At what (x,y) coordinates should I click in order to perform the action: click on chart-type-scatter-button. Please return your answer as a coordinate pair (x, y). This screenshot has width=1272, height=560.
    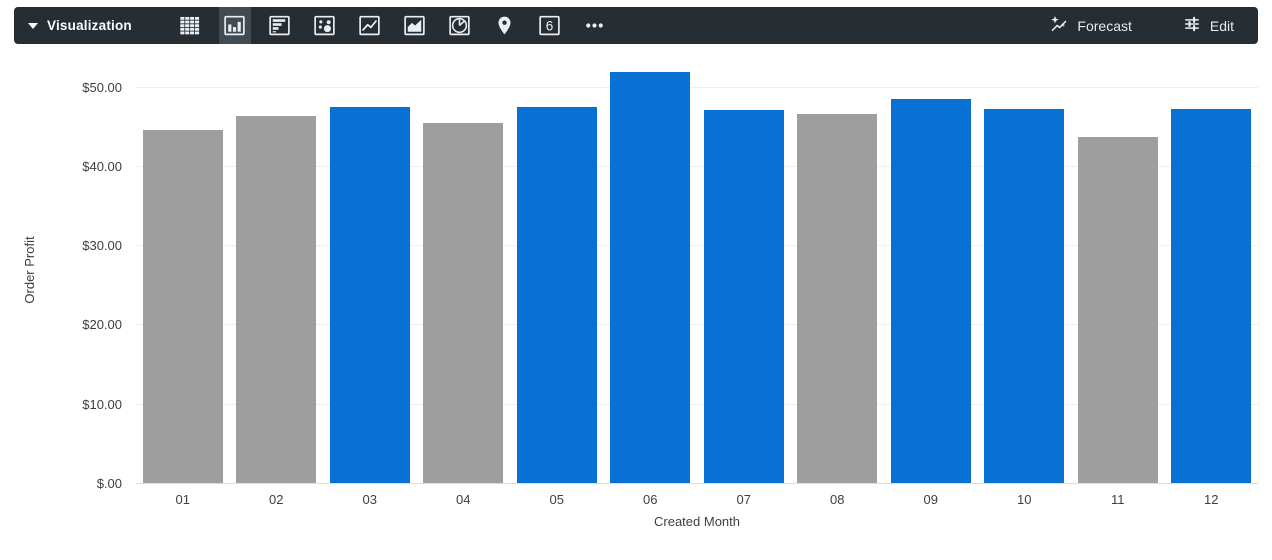
    Looking at the image, I should click on (325, 25).